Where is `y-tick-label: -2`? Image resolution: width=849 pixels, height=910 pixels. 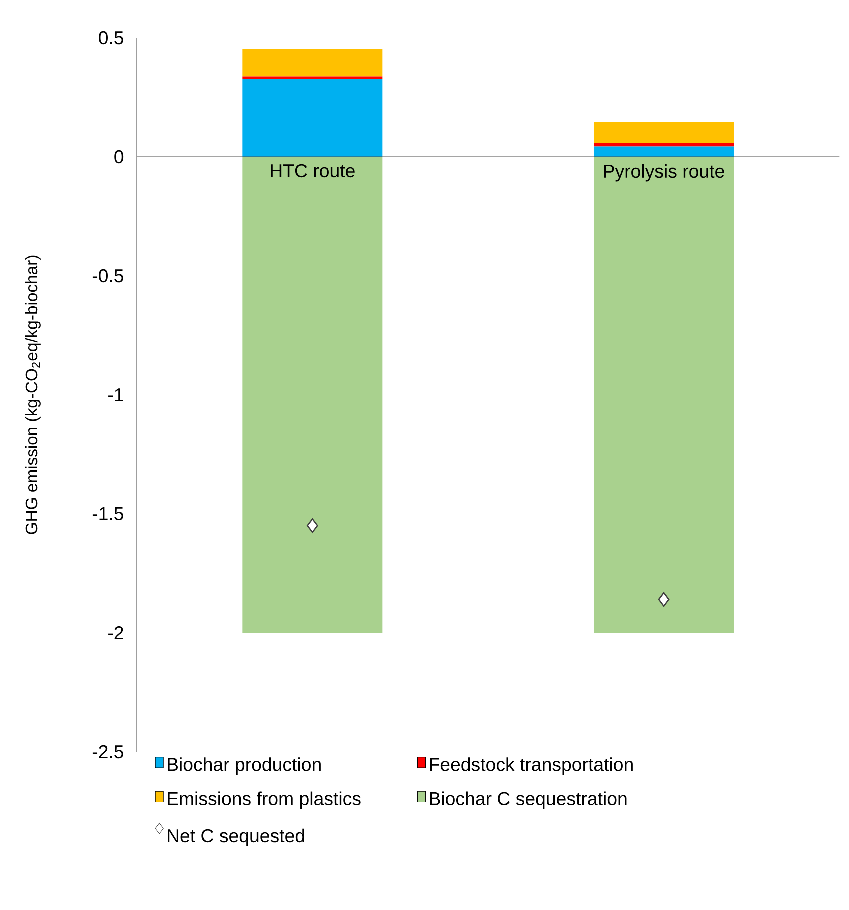 y-tick-label: -2 is located at coordinates (116, 633).